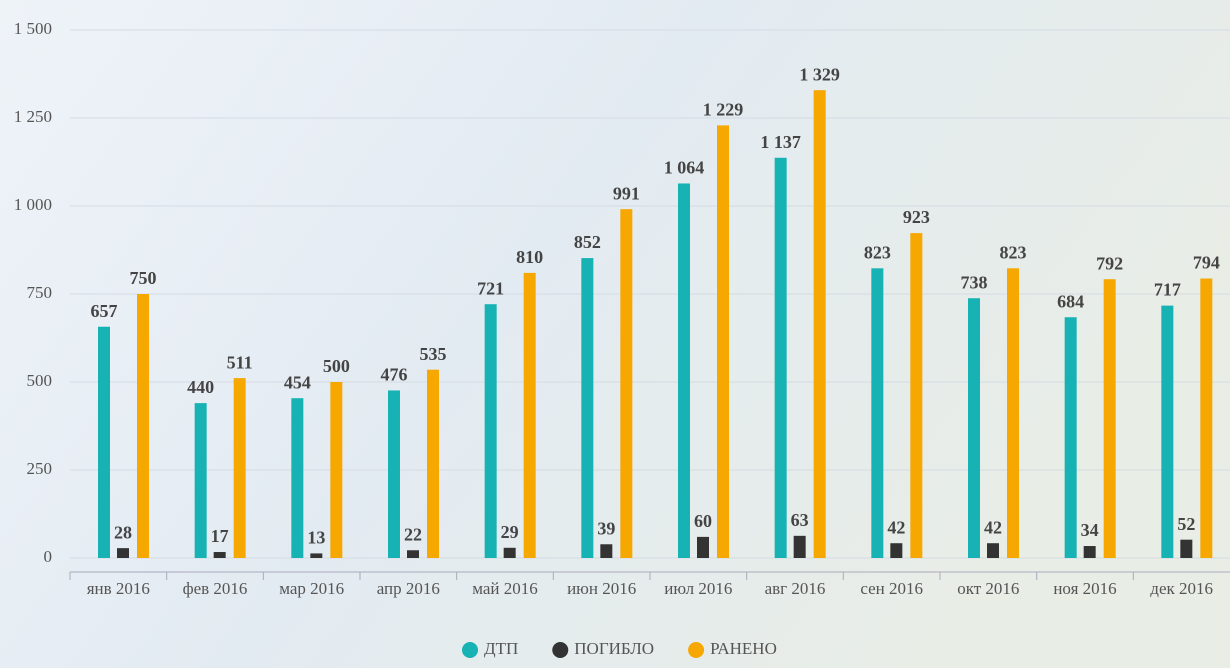  I want to click on value-label: 63, so click(800, 520).